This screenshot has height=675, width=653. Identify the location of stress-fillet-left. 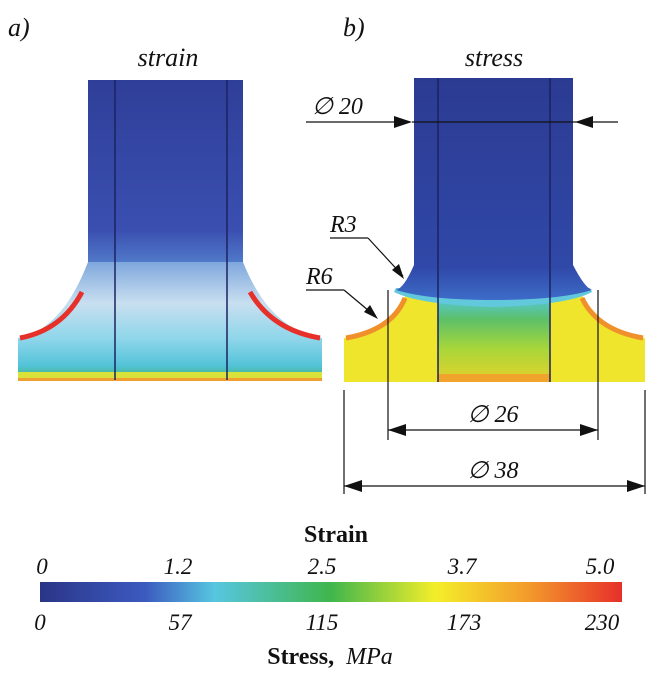
(376, 318).